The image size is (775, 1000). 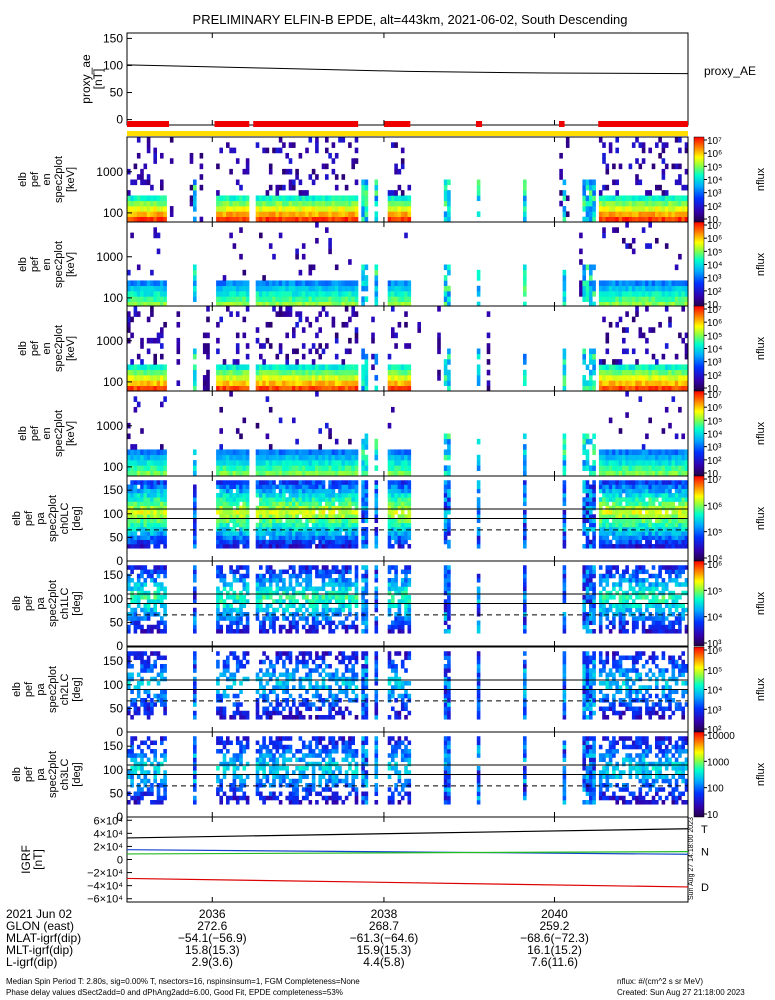 I want to click on colorbar-label: nflux, so click(x=761, y=433).